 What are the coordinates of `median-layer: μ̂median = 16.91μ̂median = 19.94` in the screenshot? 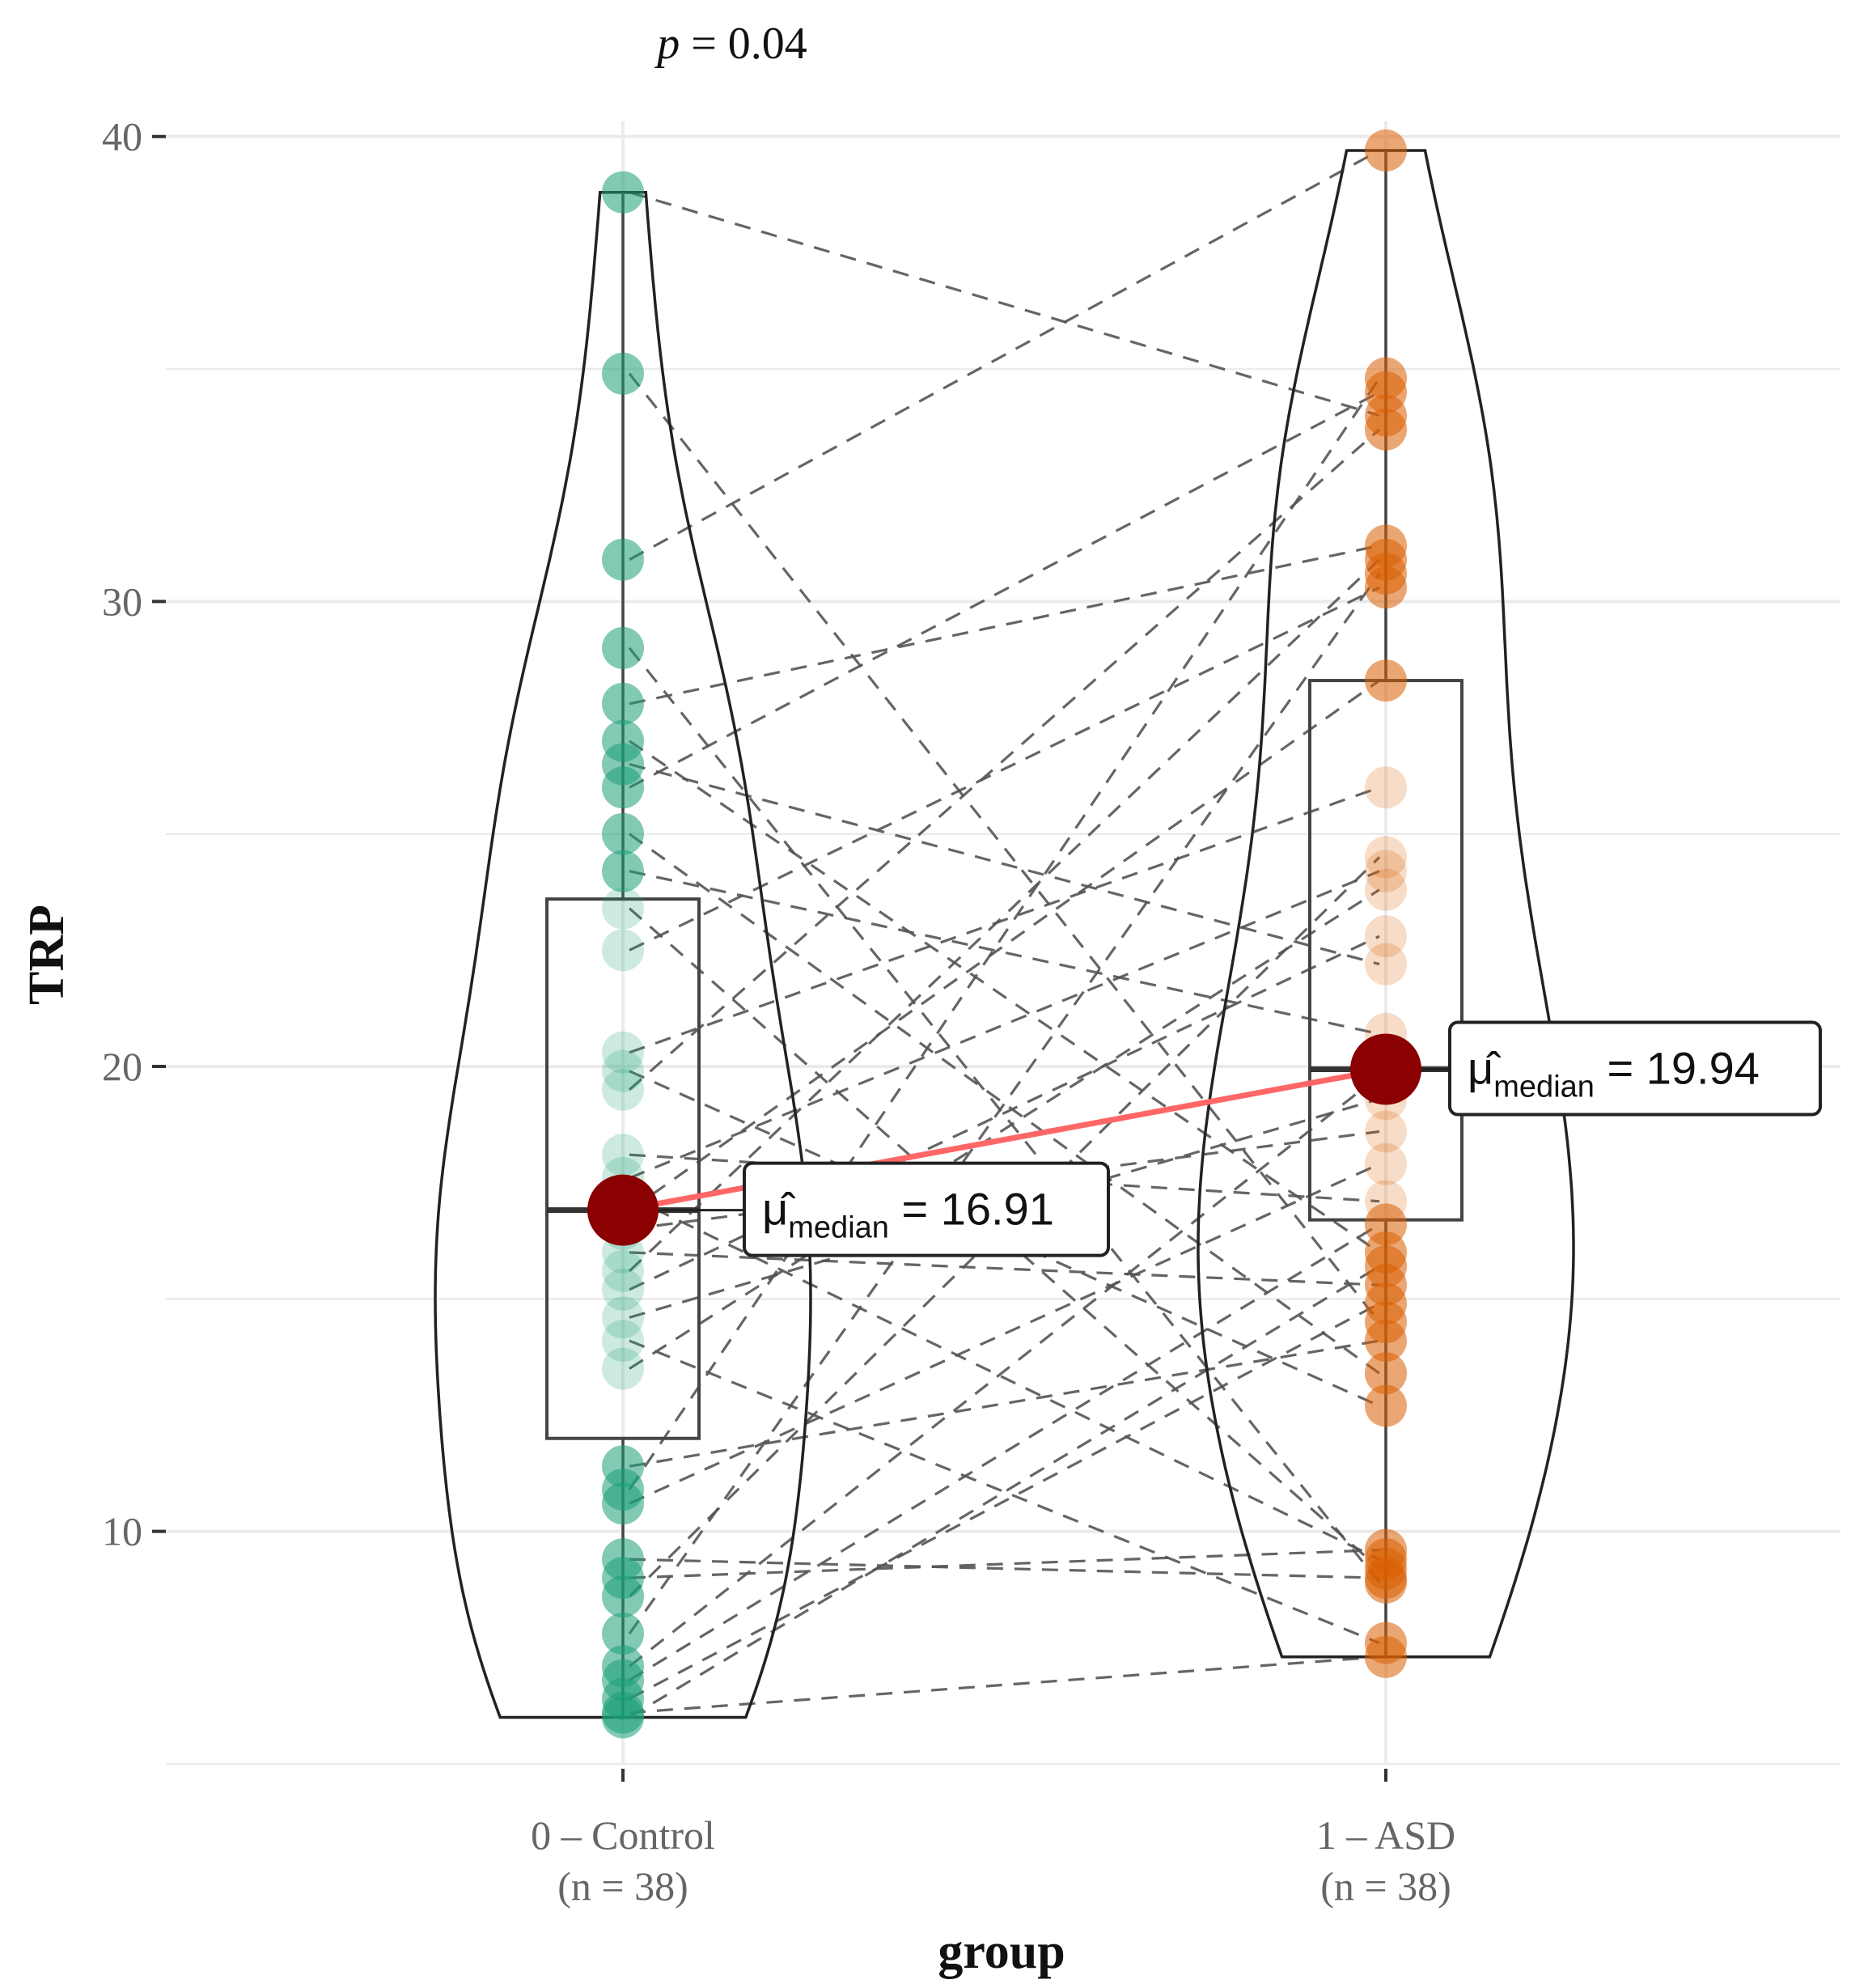 It's located at (1204, 1139).